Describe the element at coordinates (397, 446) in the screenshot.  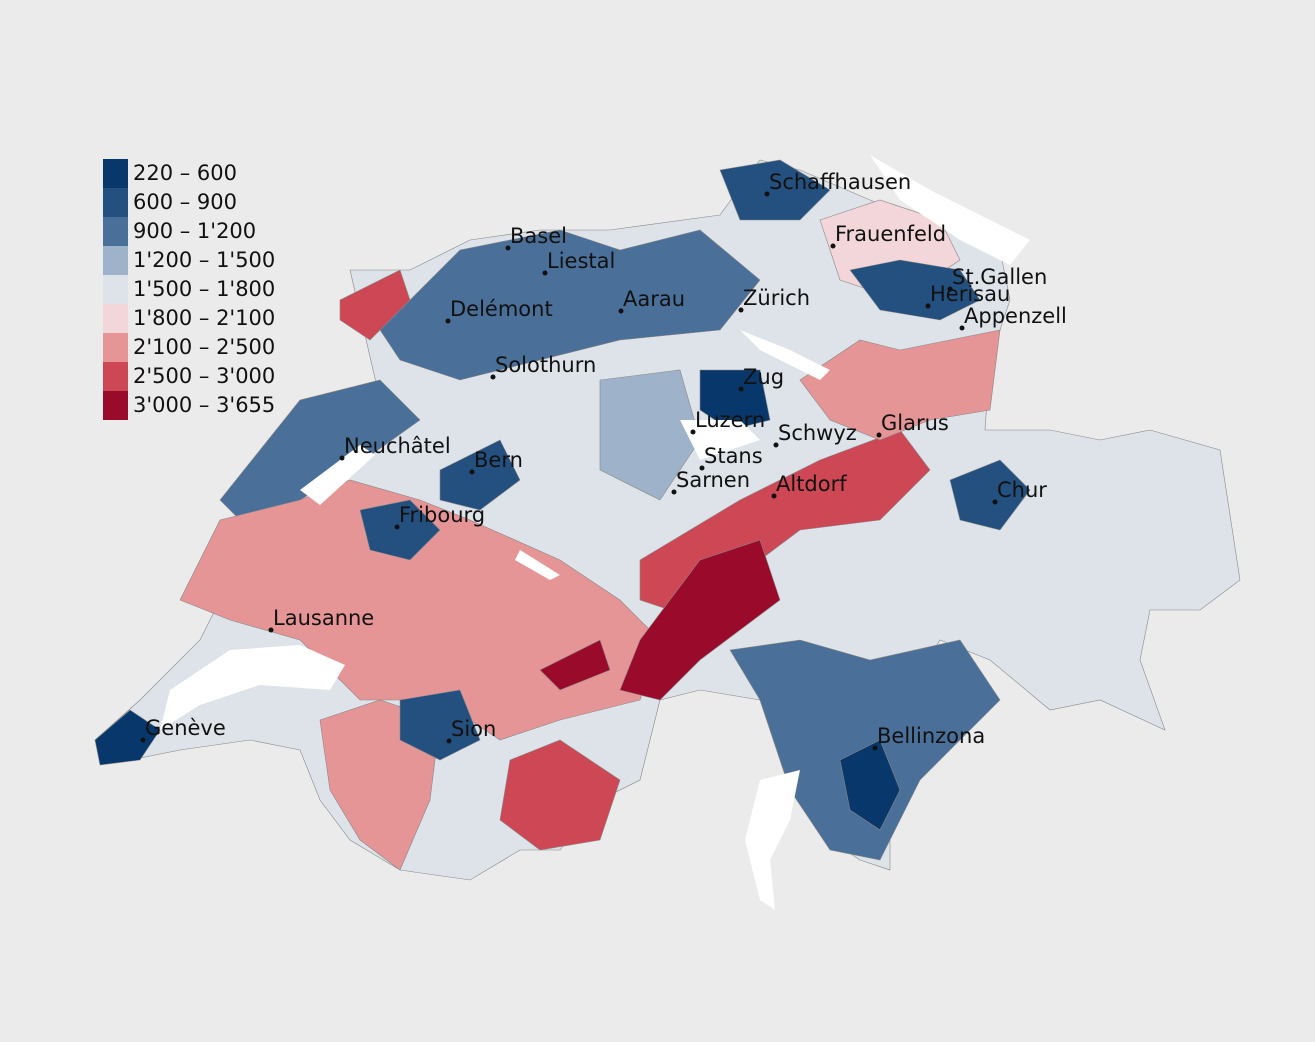
I see `city-label: Neuchâtel` at that location.